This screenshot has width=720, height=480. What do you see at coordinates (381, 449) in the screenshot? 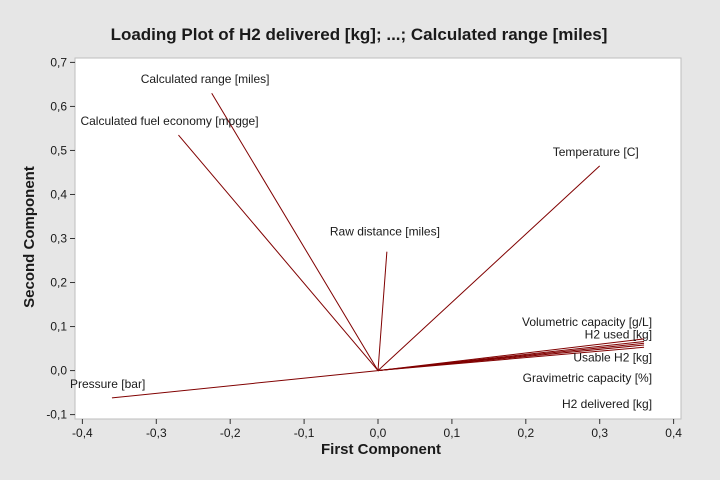
I see `x-axis-title: First Component` at bounding box center [381, 449].